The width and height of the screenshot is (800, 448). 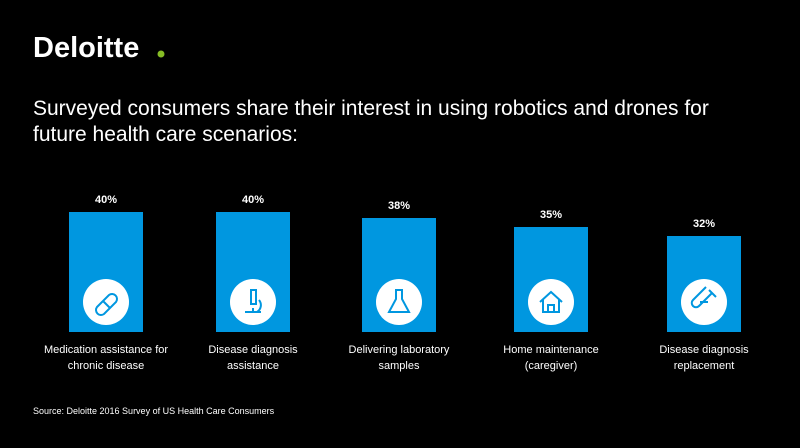 What do you see at coordinates (704, 224) in the screenshot?
I see `value-label: 32%` at bounding box center [704, 224].